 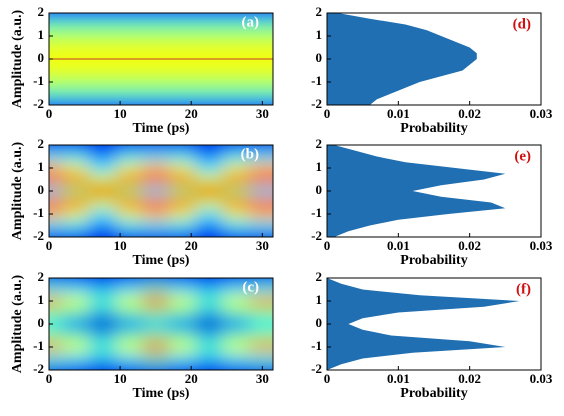 What do you see at coordinates (251, 22) in the screenshot?
I see `panel-label: (a)` at bounding box center [251, 22].